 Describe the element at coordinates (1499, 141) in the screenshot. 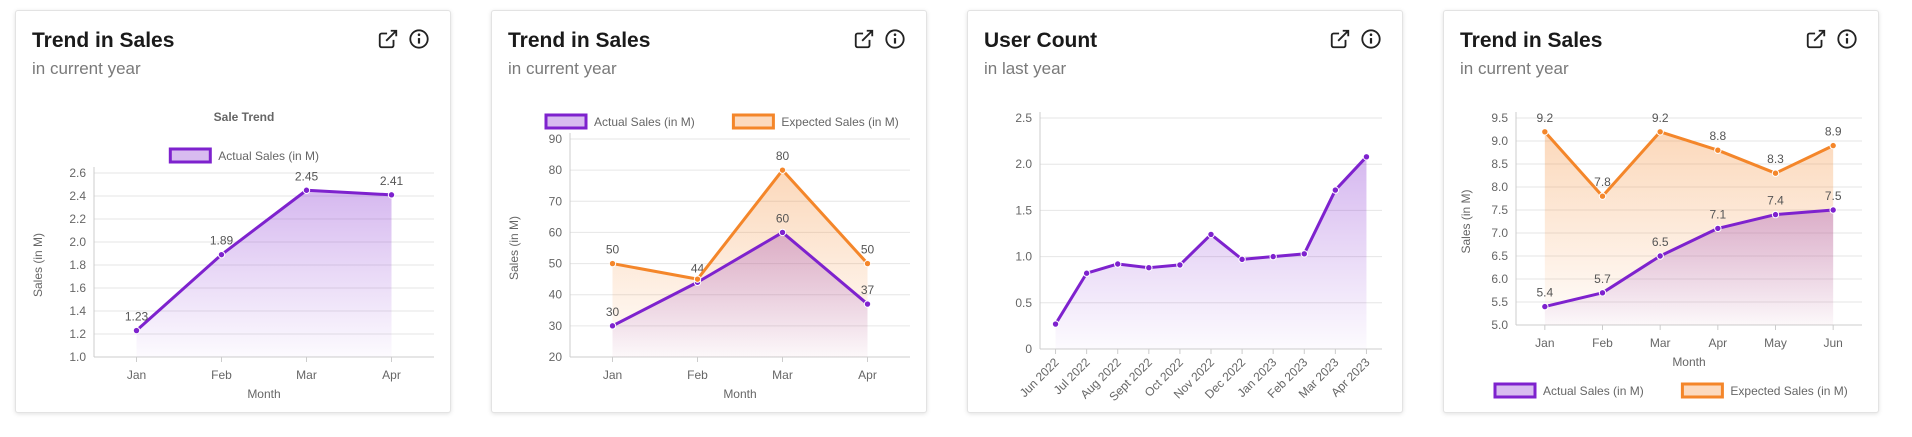

I see `y-tick-label: 9.0` at that location.